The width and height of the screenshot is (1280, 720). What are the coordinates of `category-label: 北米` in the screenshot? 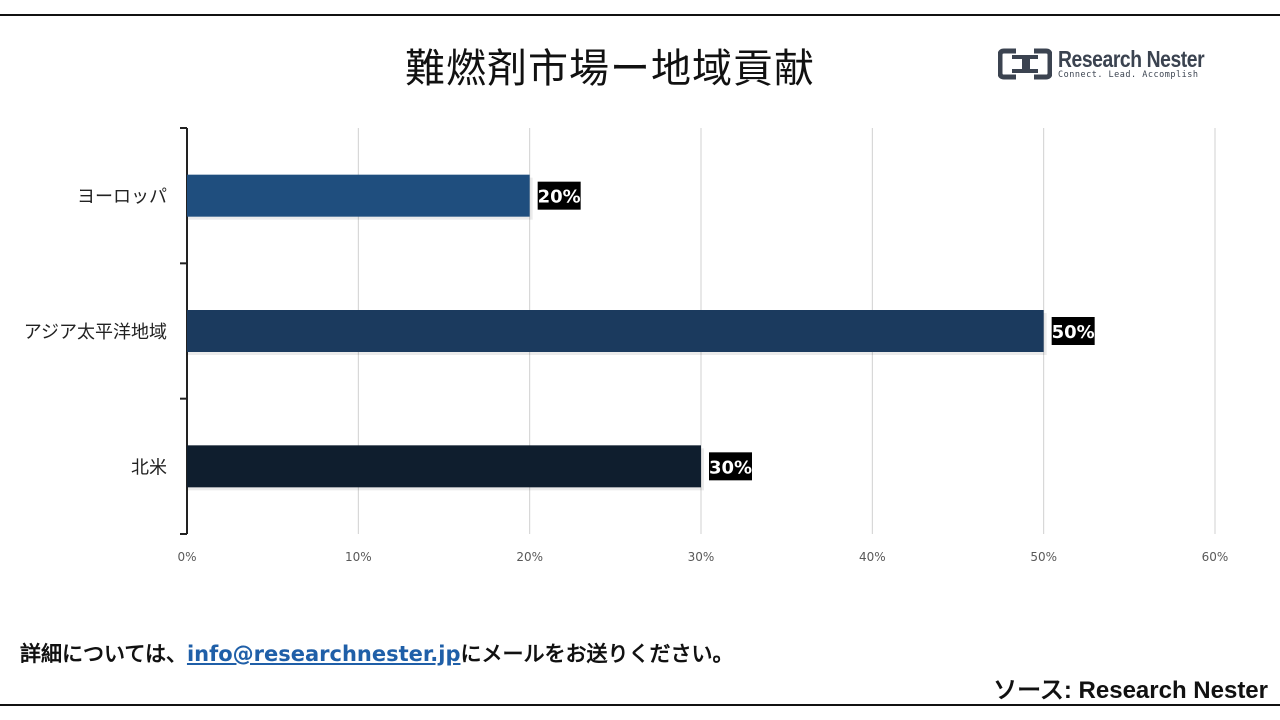 It's located at (149, 467).